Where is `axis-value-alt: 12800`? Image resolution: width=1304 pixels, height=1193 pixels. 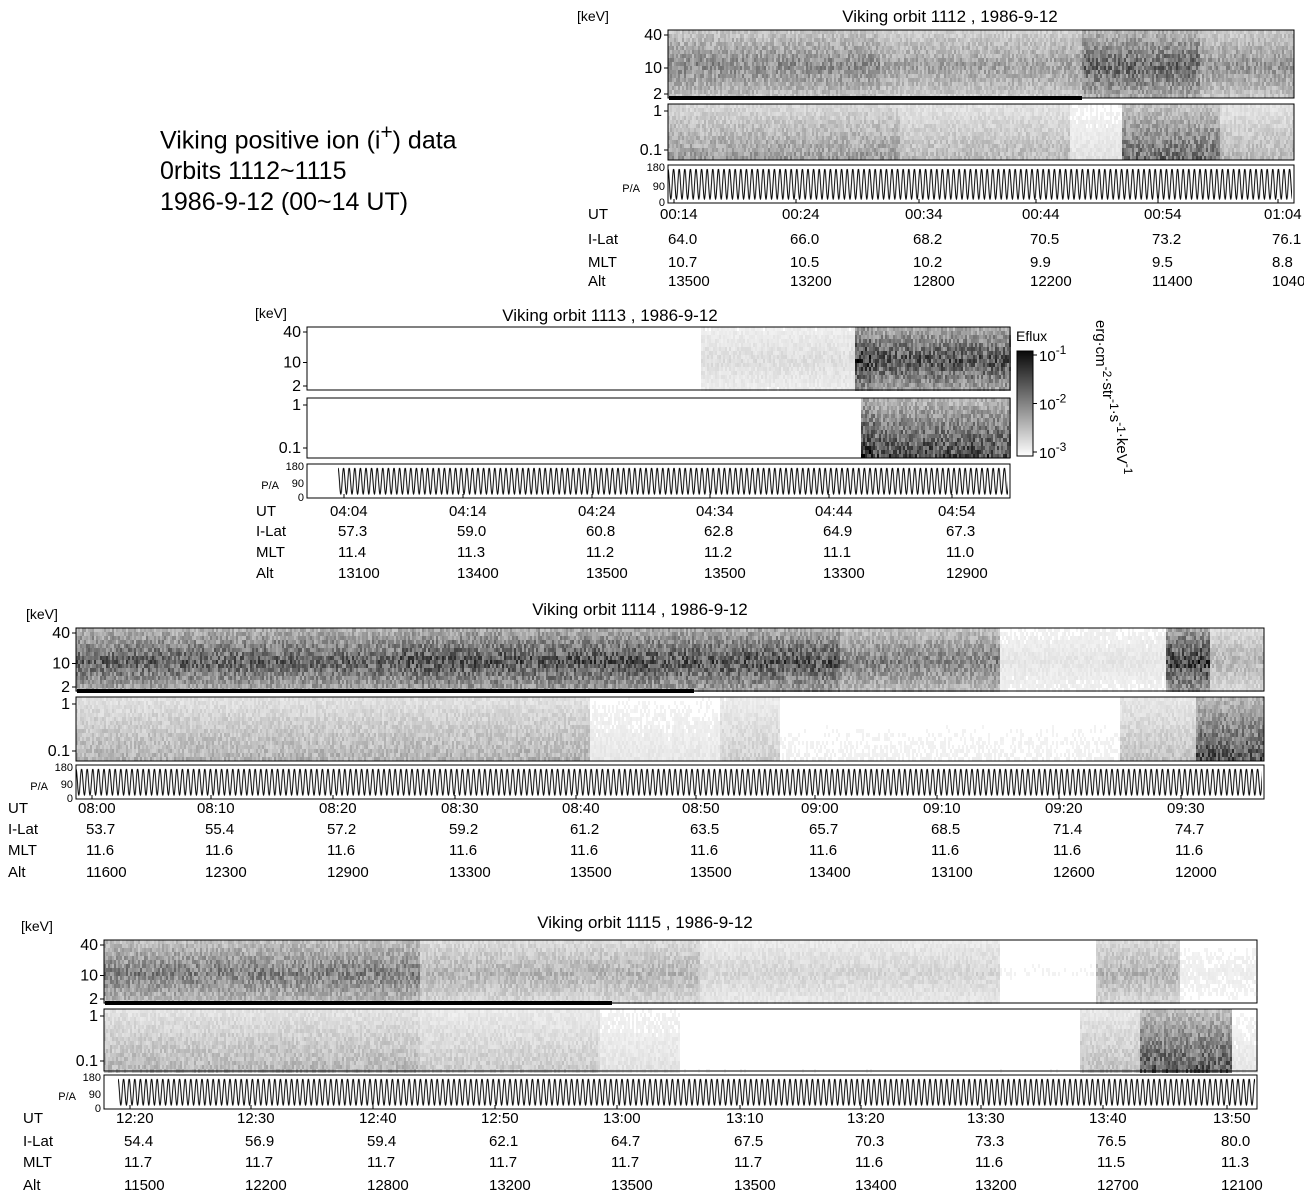
axis-value-alt: 12800 is located at coordinates (388, 1185).